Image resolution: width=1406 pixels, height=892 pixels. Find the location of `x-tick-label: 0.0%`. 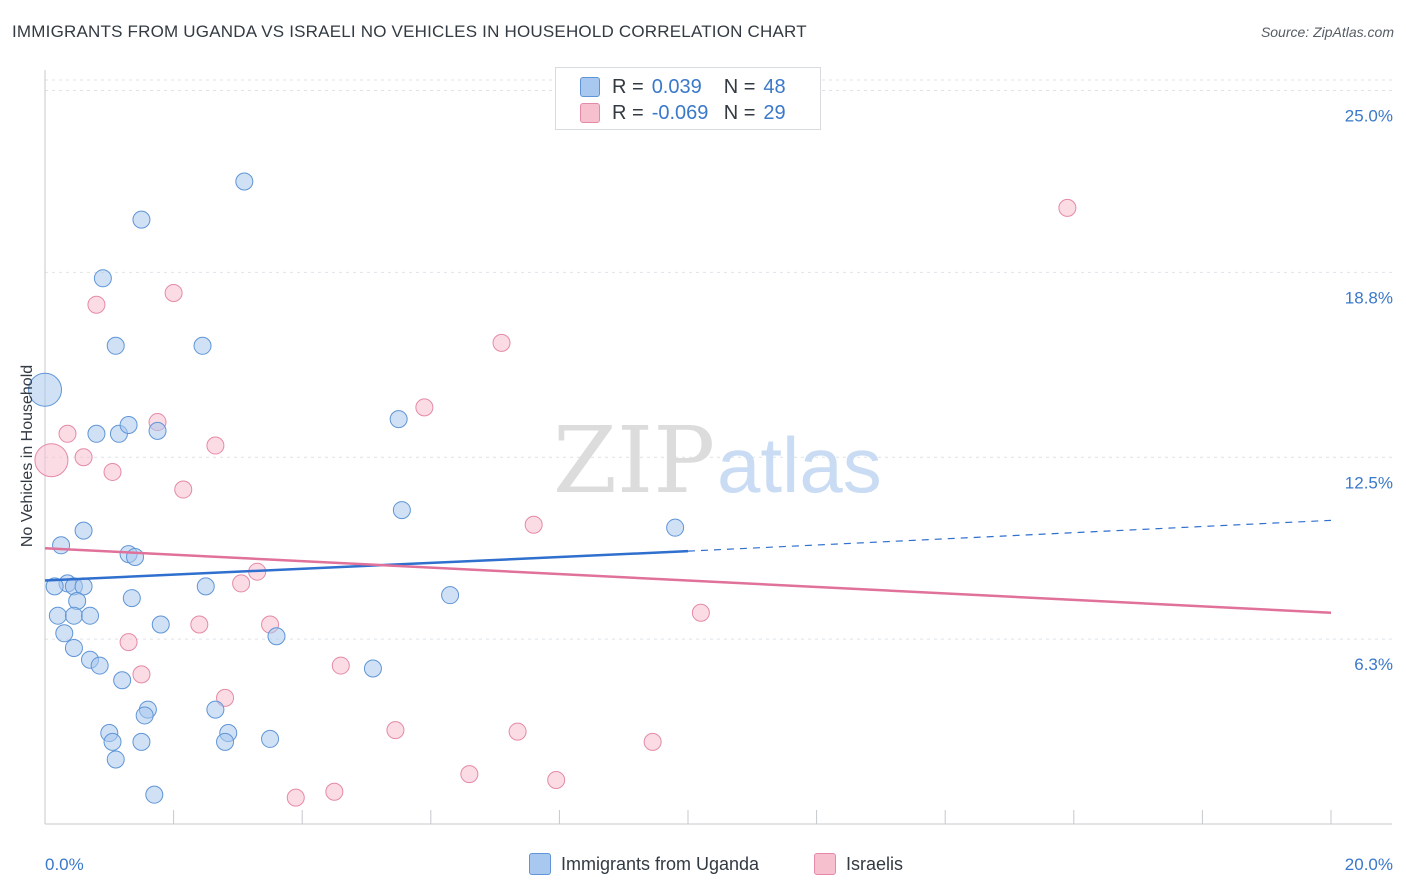

x-tick-label: 0.0% is located at coordinates (64, 864).